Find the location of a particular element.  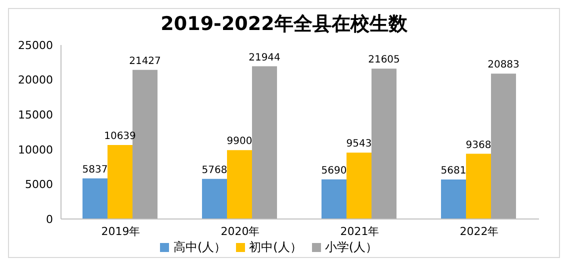

data-label: 20883 is located at coordinates (504, 65).